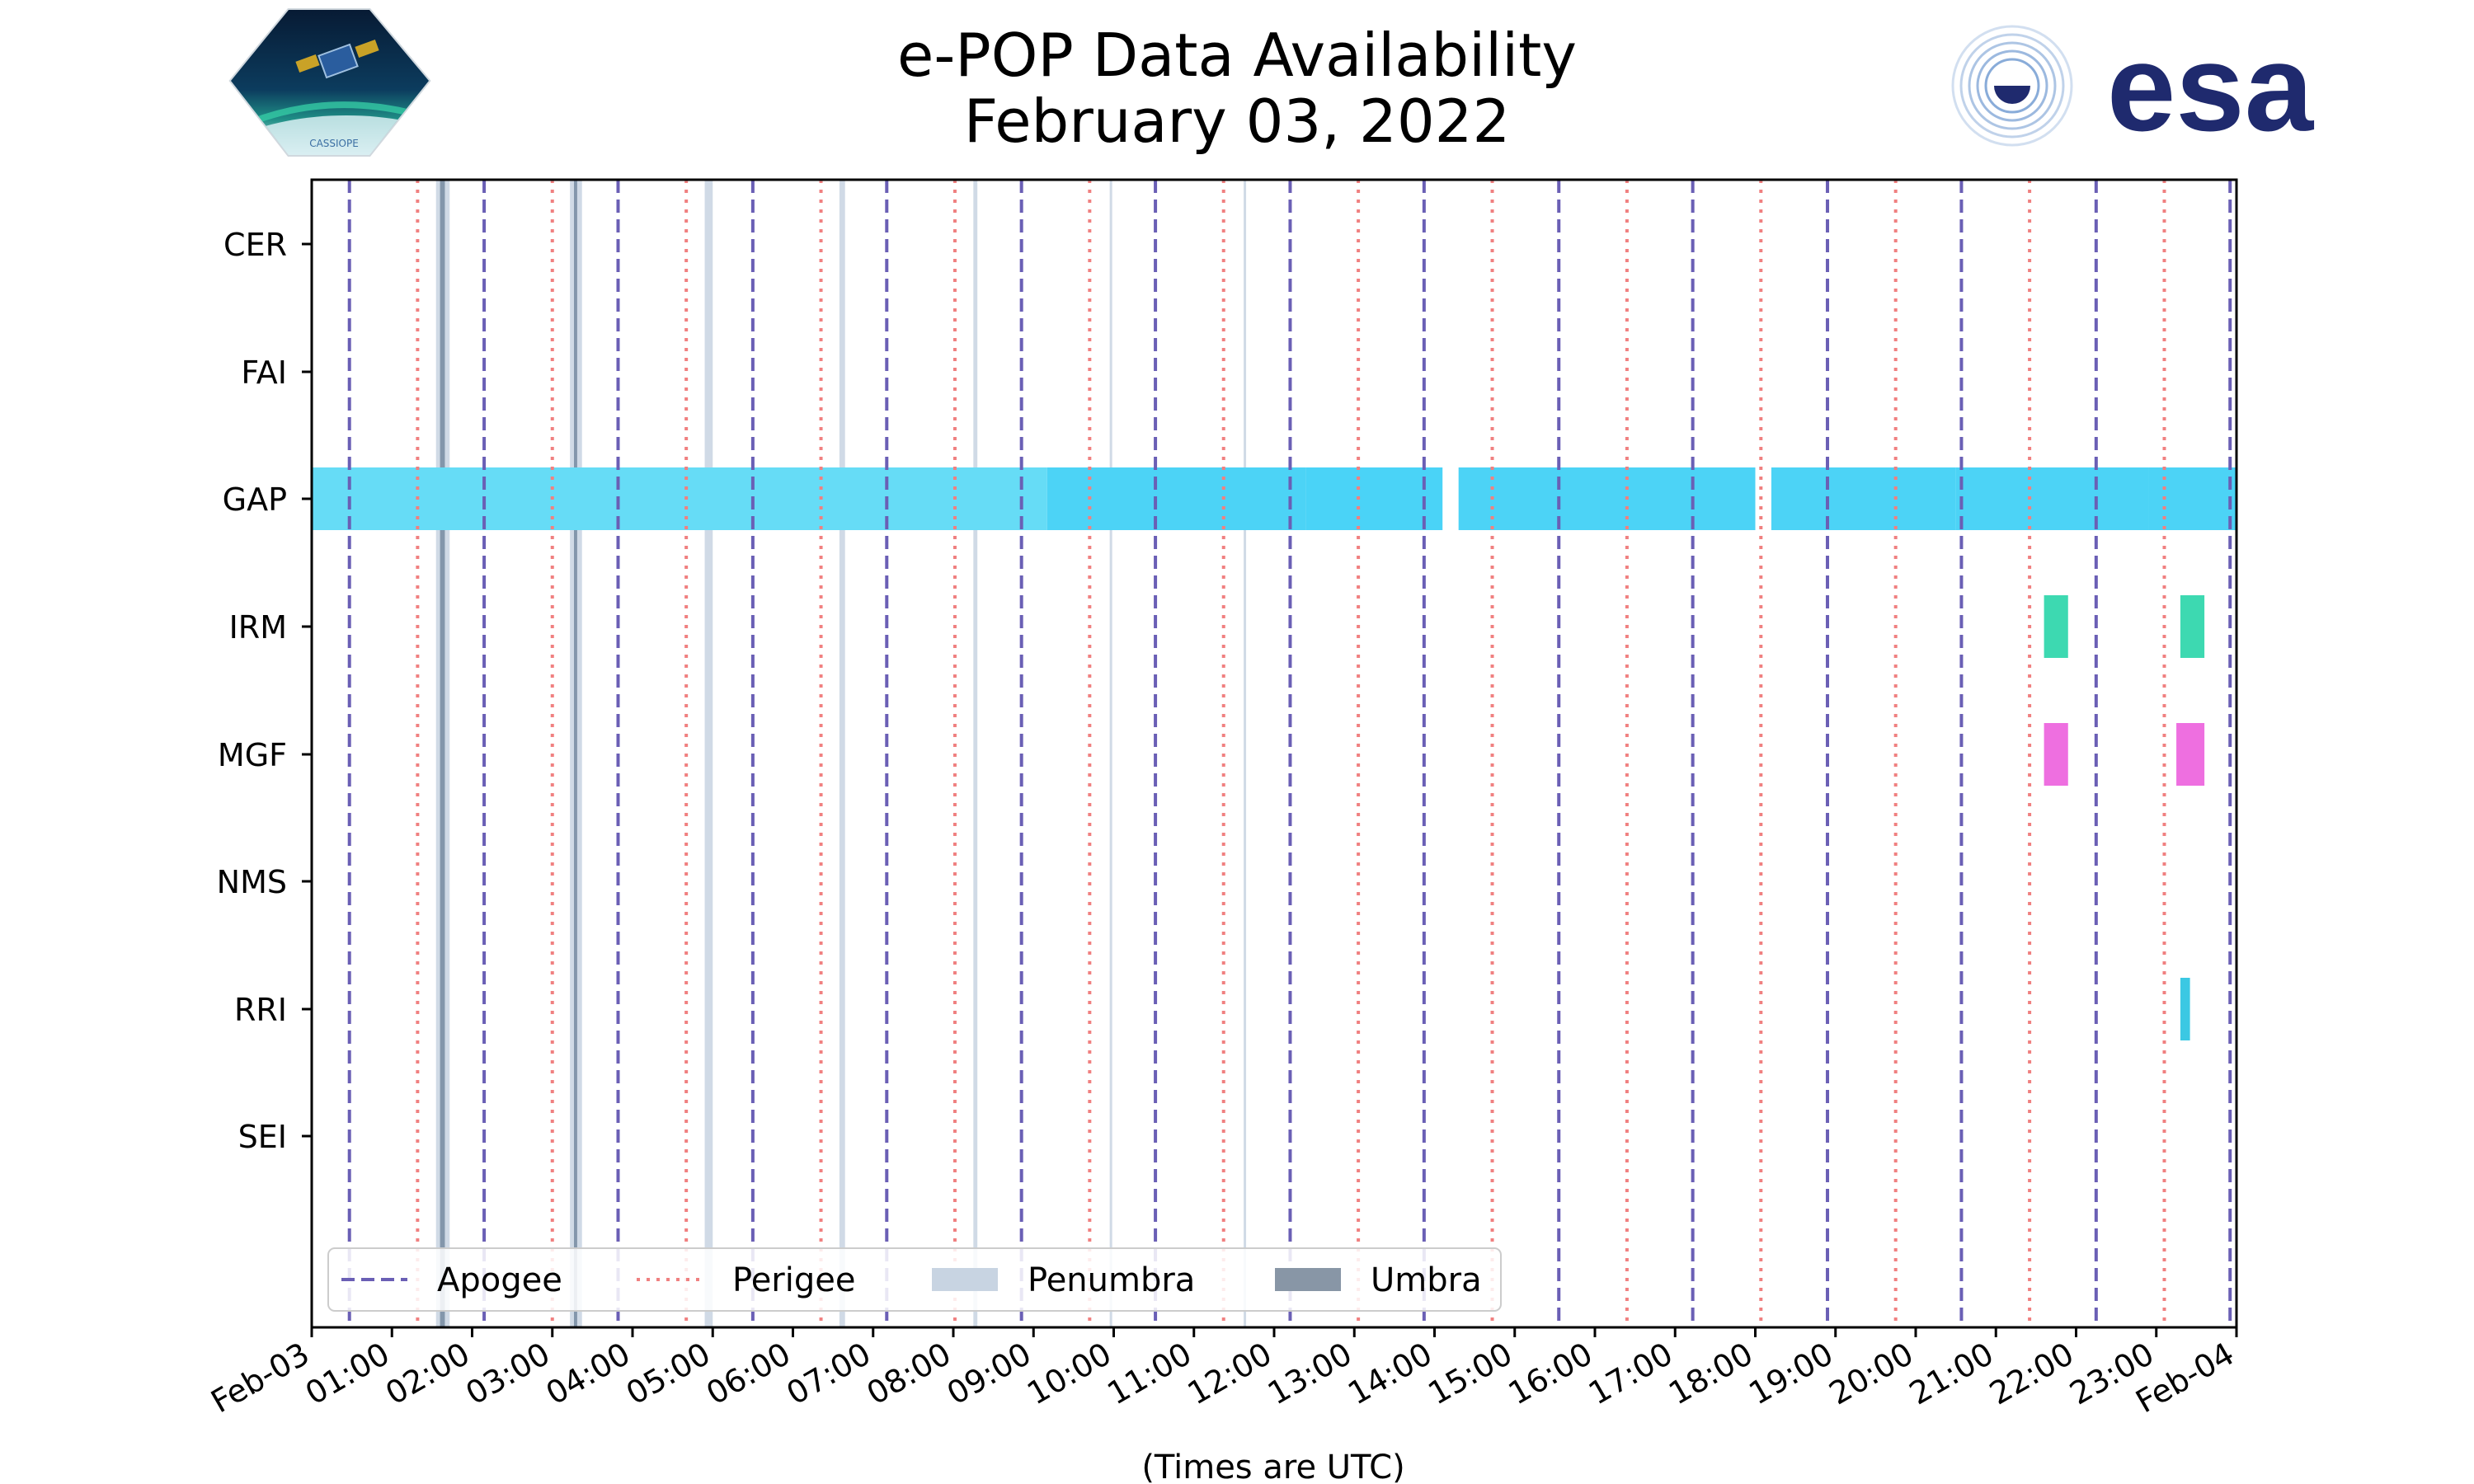 The image size is (2474, 1484). What do you see at coordinates (2031, 1374) in the screenshot?
I see `x-tick-label: 22:00` at bounding box center [2031, 1374].